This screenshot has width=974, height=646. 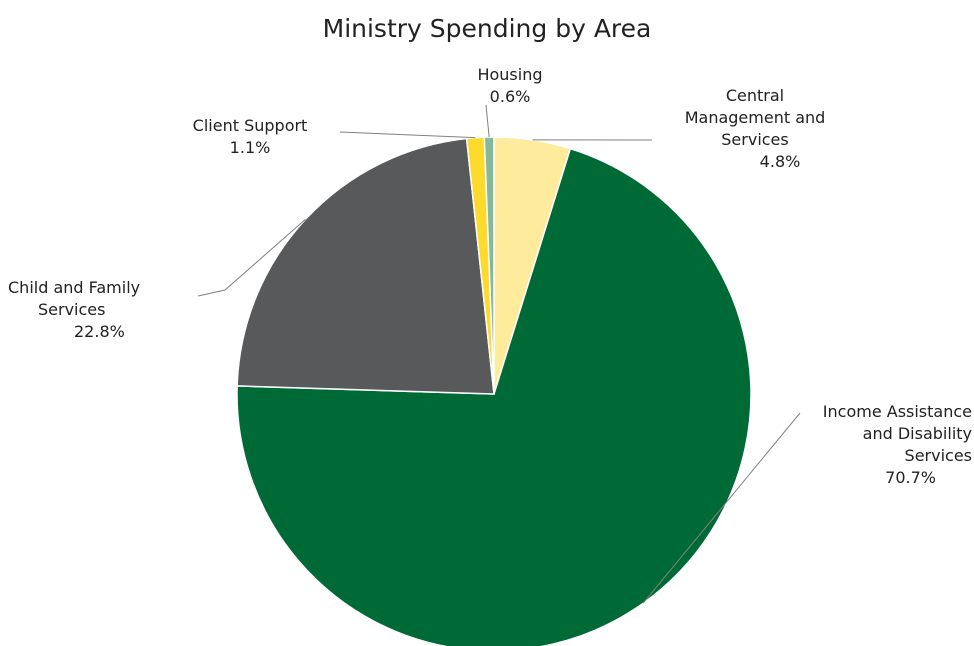 I want to click on label-central-management: Central Management and Services 4.8%, so click(x=755, y=128).